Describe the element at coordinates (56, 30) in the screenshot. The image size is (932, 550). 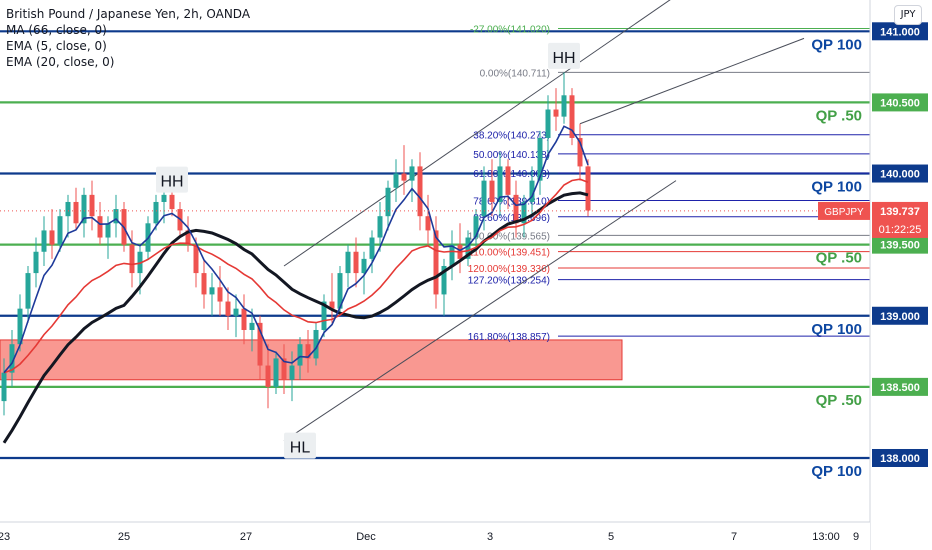
I see `ma-66-legend: MA (66, close, 0)` at that location.